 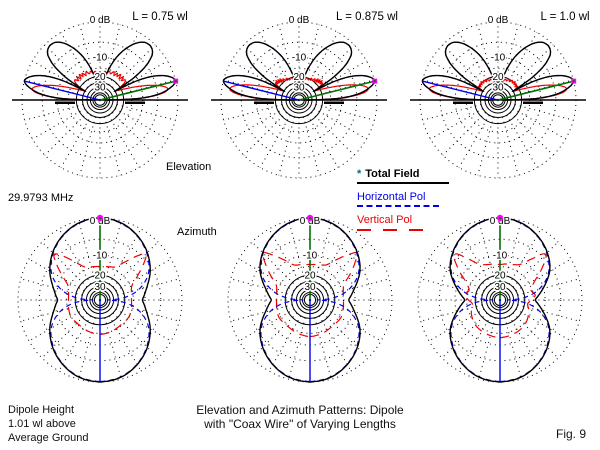 I want to click on cursor-marker-glyph: *, so click(x=359, y=174).